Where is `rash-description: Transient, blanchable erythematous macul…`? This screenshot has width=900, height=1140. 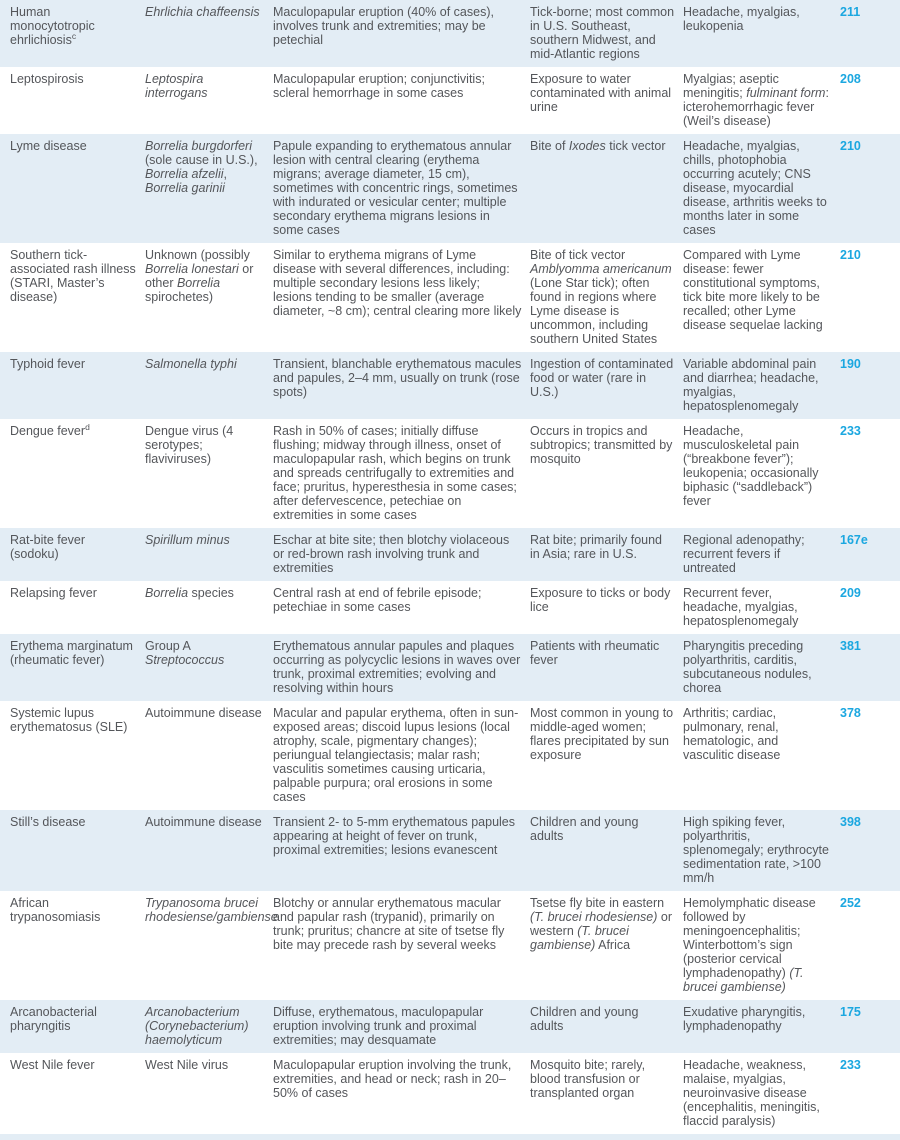
rash-description: Transient, blanchable erythematous macul… is located at coordinates (397, 378).